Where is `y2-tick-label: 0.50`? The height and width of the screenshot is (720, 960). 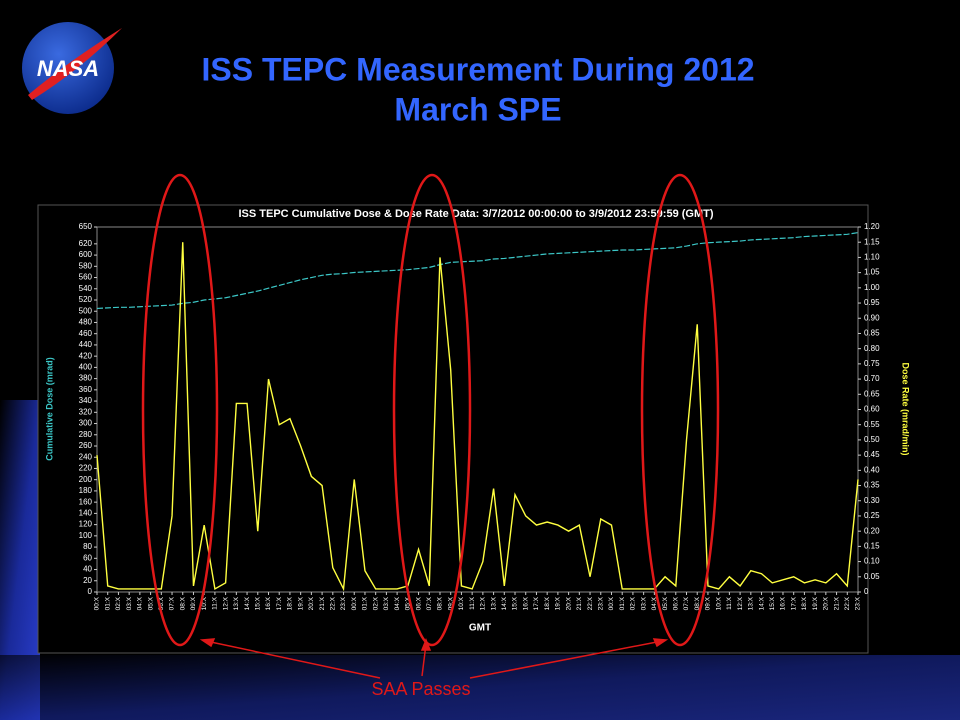 y2-tick-label: 0.50 is located at coordinates (872, 439).